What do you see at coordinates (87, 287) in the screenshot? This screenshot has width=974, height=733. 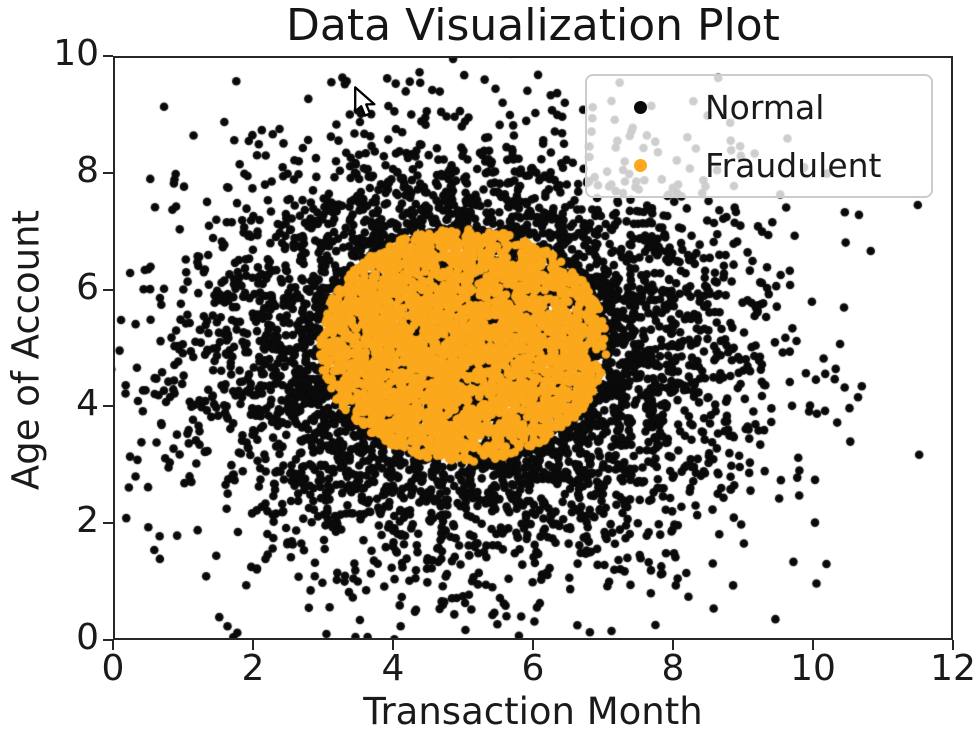 I see `y-tick-label: 6` at bounding box center [87, 287].